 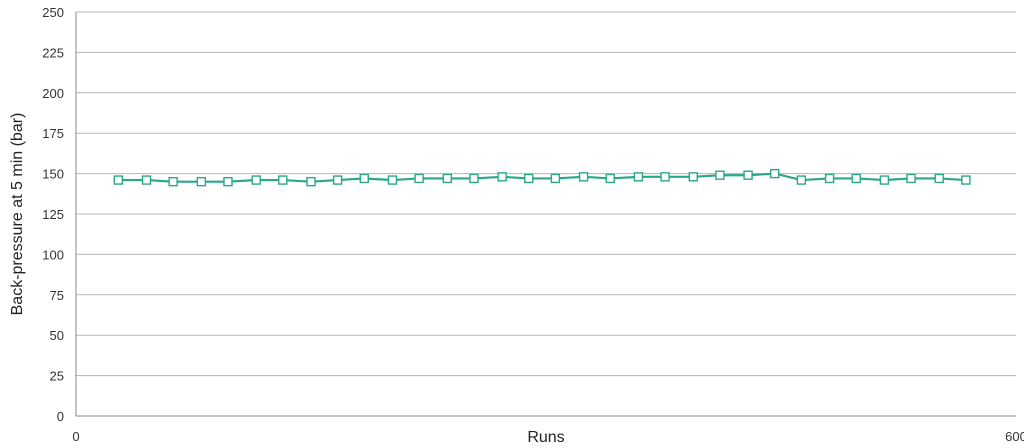 I want to click on x-axis-ticks: 0 600, so click(x=548, y=436).